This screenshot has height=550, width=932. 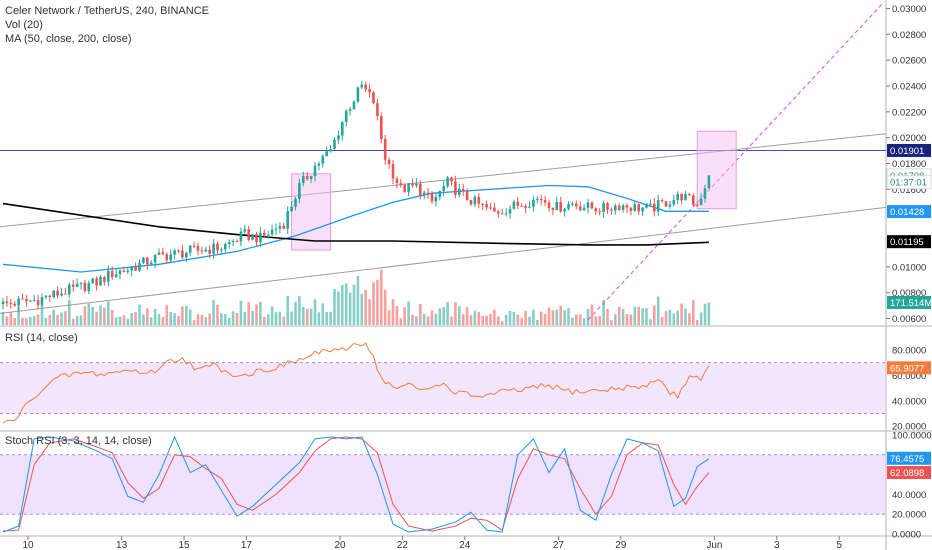 I want to click on rsi-y-tick-label: 60.0000, so click(x=909, y=376).